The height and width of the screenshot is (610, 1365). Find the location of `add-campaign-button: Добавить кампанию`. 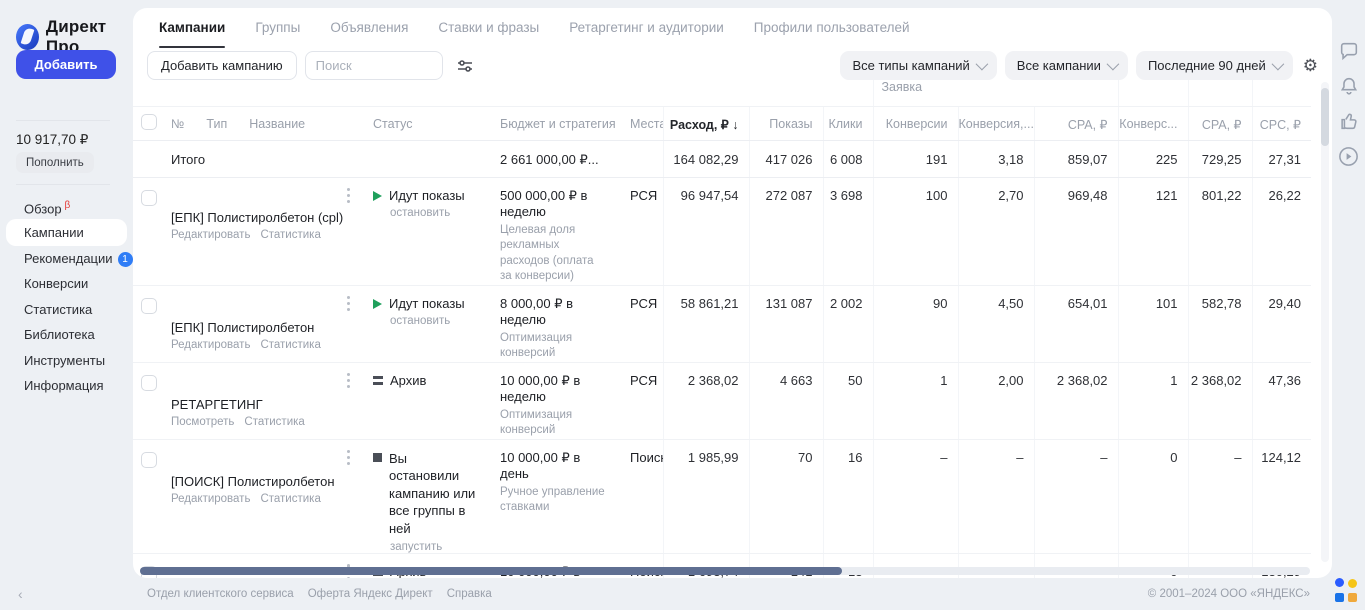

add-campaign-button: Добавить кампанию is located at coordinates (222, 65).